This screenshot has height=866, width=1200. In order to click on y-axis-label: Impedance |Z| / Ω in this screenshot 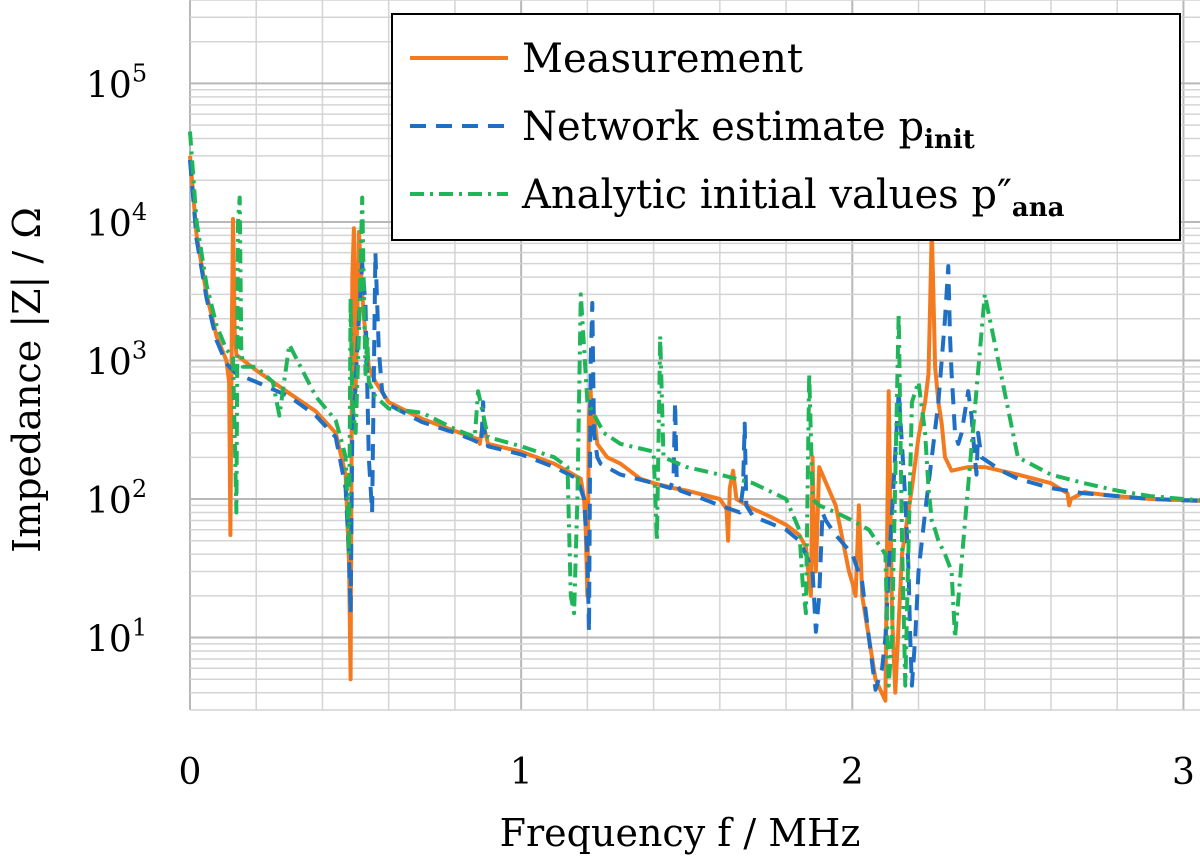, I will do `click(27, 380)`.